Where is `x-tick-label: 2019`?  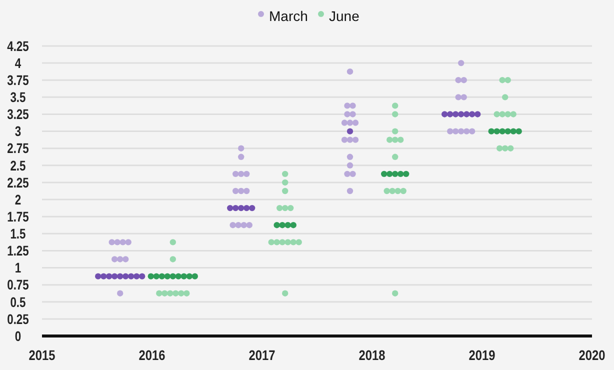
x-tick-label: 2019 is located at coordinates (482, 355).